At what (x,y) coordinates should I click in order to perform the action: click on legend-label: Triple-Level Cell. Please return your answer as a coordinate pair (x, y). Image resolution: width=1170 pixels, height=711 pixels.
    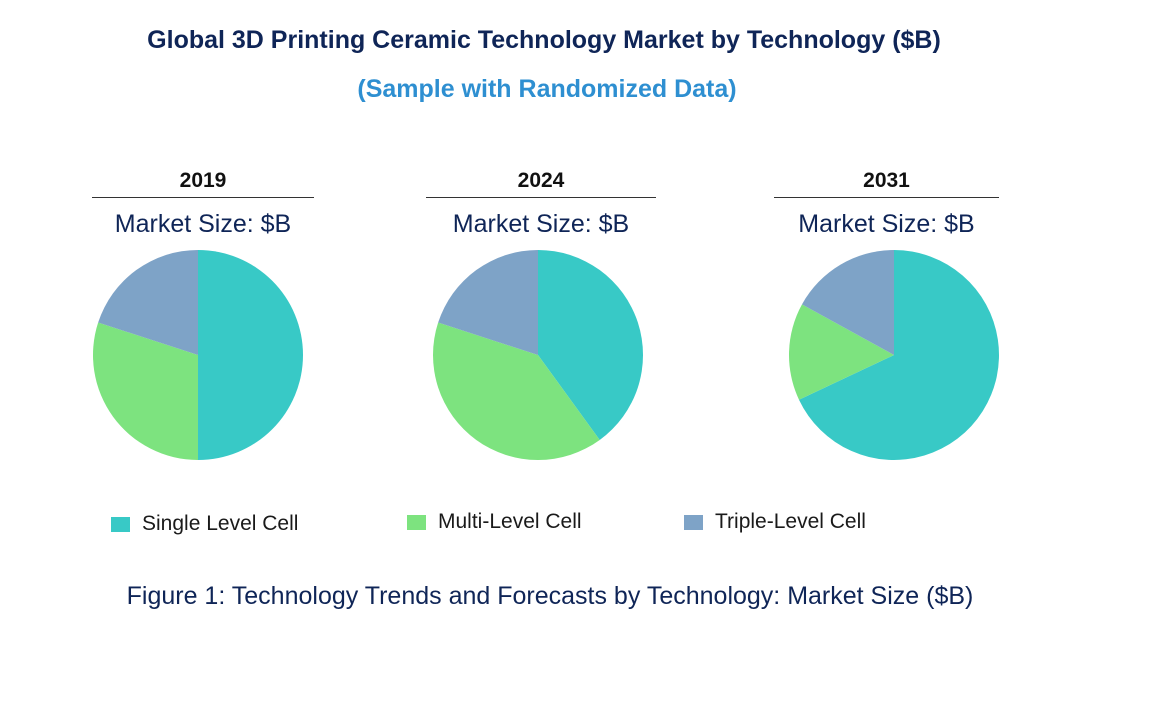
    Looking at the image, I should click on (790, 521).